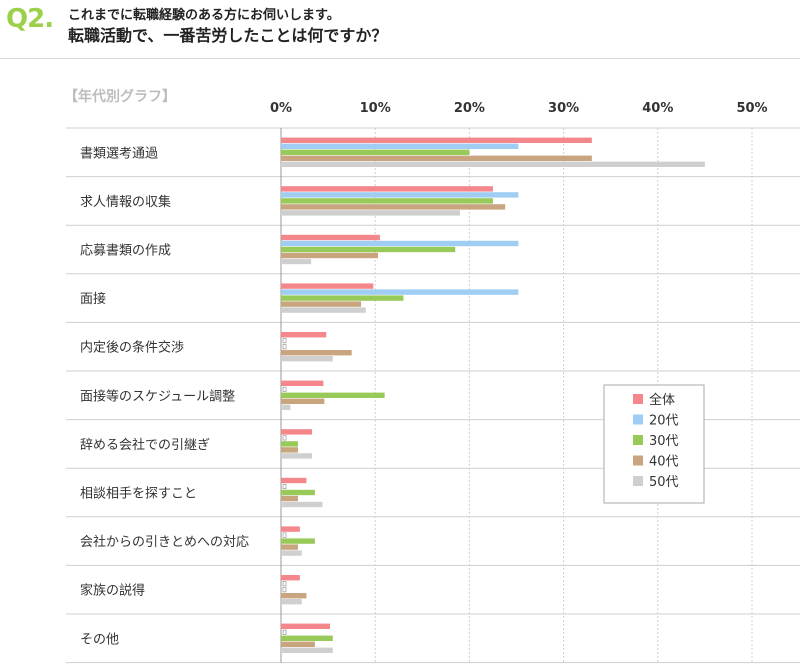  What do you see at coordinates (281, 108) in the screenshot?
I see `x-tick-label: 0%` at bounding box center [281, 108].